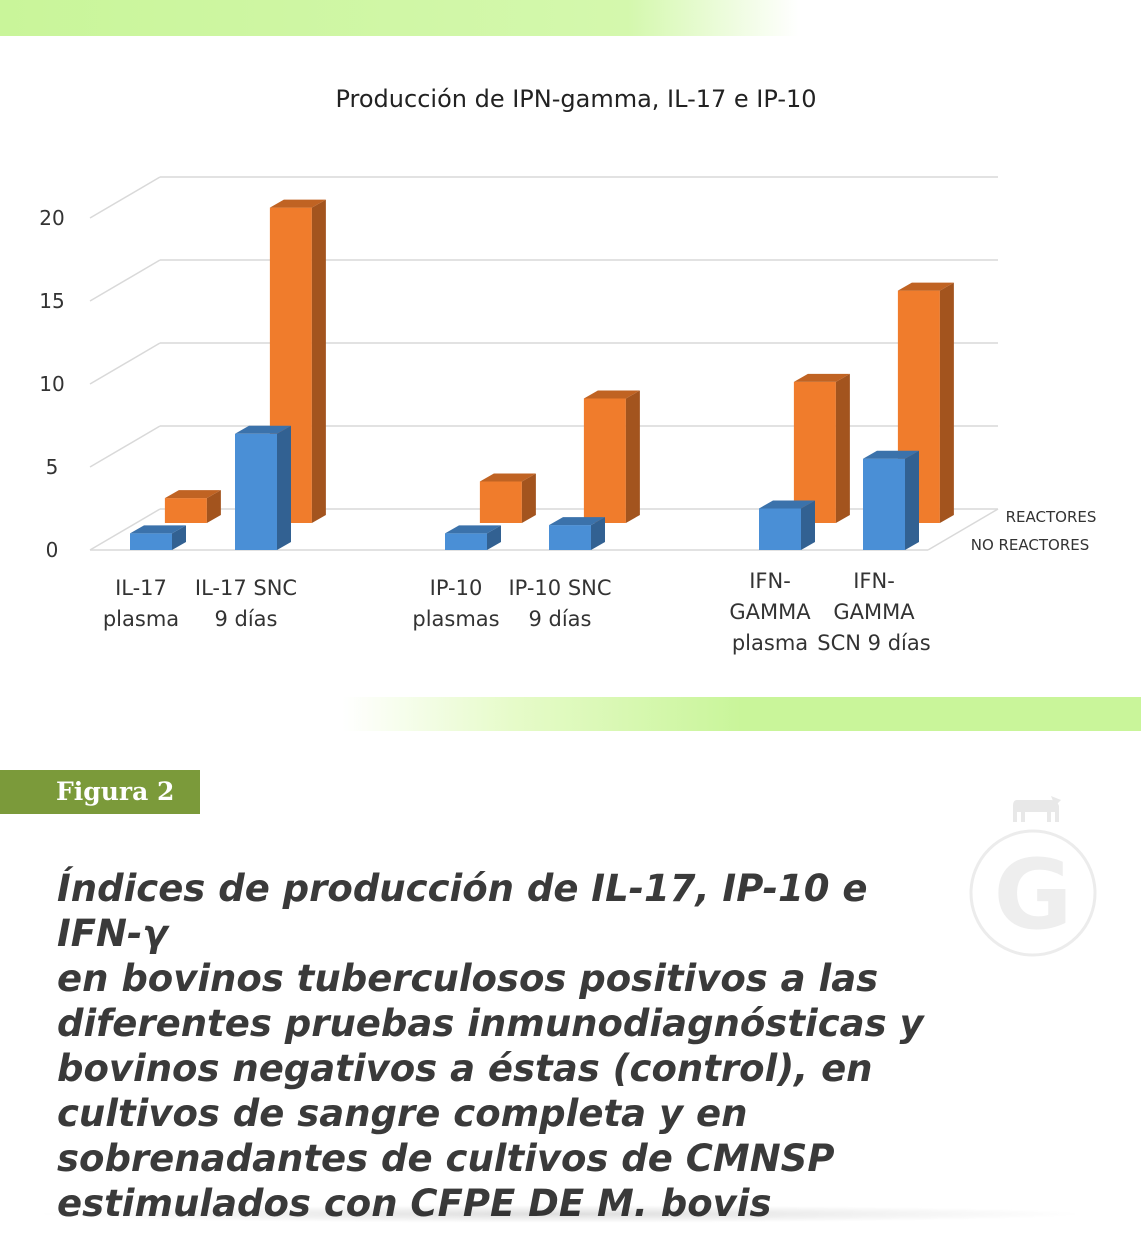 This screenshot has height=1260, width=1141. I want to click on x-category-label: plasmas, so click(455, 619).